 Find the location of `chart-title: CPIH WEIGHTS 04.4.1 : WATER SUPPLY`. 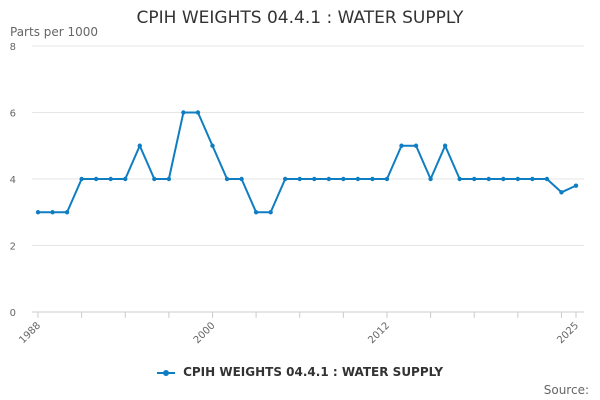

chart-title: CPIH WEIGHTS 04.4.1 : WATER SUPPLY is located at coordinates (300, 18).